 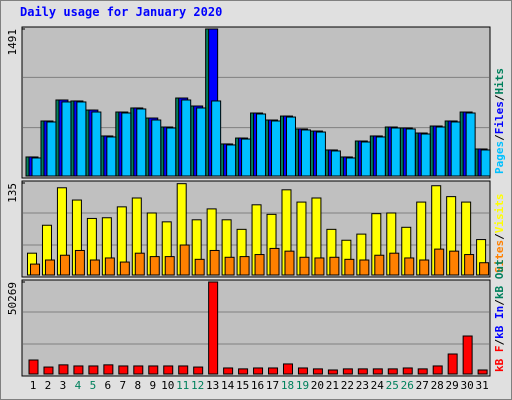 What do you see at coordinates (347, 385) in the screenshot?
I see `x-tick-label: 22` at bounding box center [347, 385].